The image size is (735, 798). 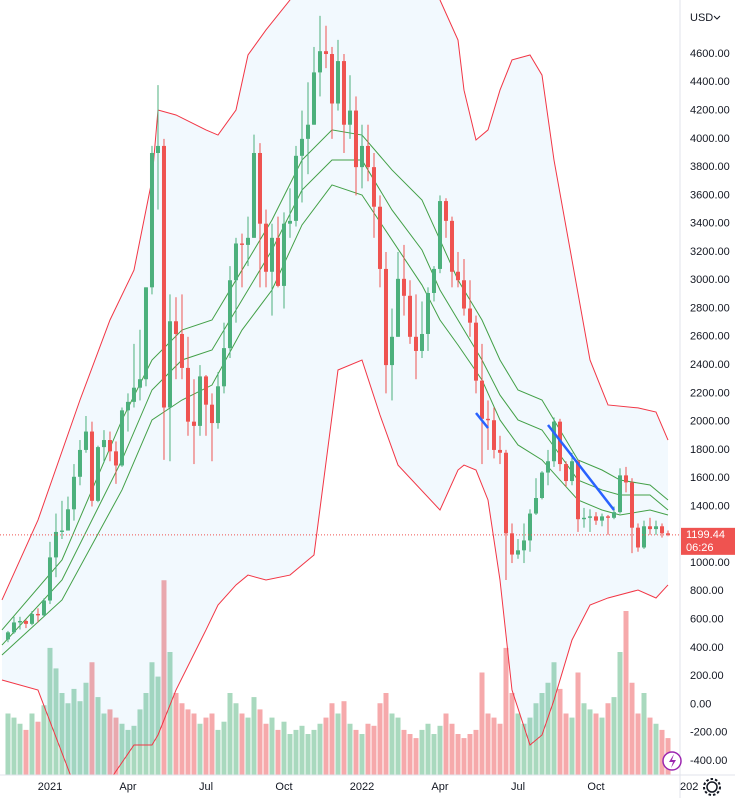 I want to click on y-tick-label: 1800.00, so click(x=710, y=450).